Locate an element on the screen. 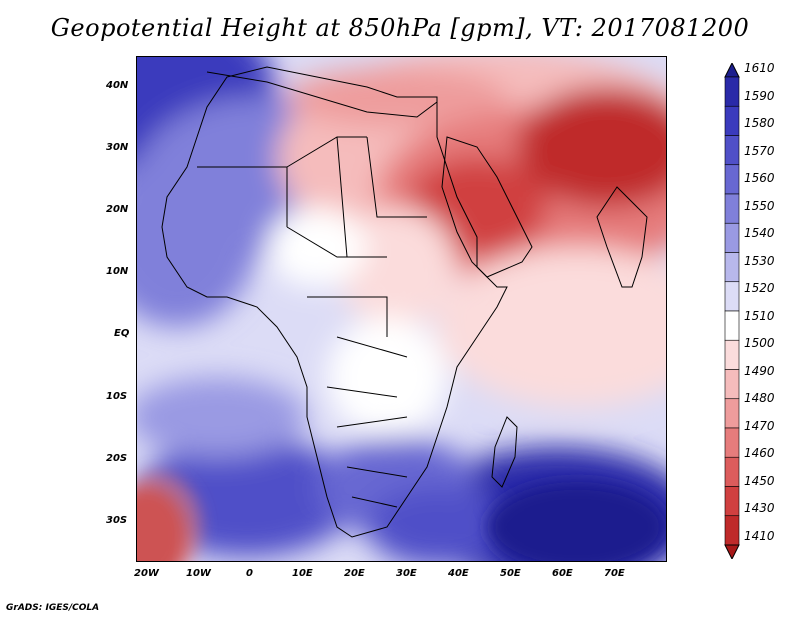 The width and height of the screenshot is (800, 618). colorbar-top-arrow is located at coordinates (732, 70).